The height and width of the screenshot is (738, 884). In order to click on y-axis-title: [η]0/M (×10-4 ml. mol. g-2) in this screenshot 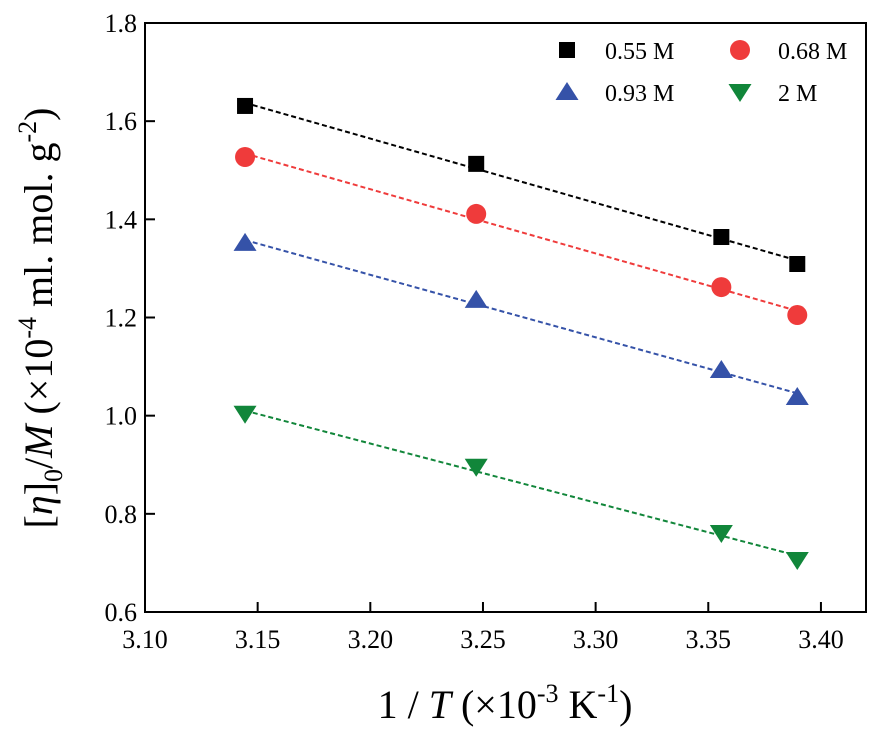, I will do `click(40, 318)`.